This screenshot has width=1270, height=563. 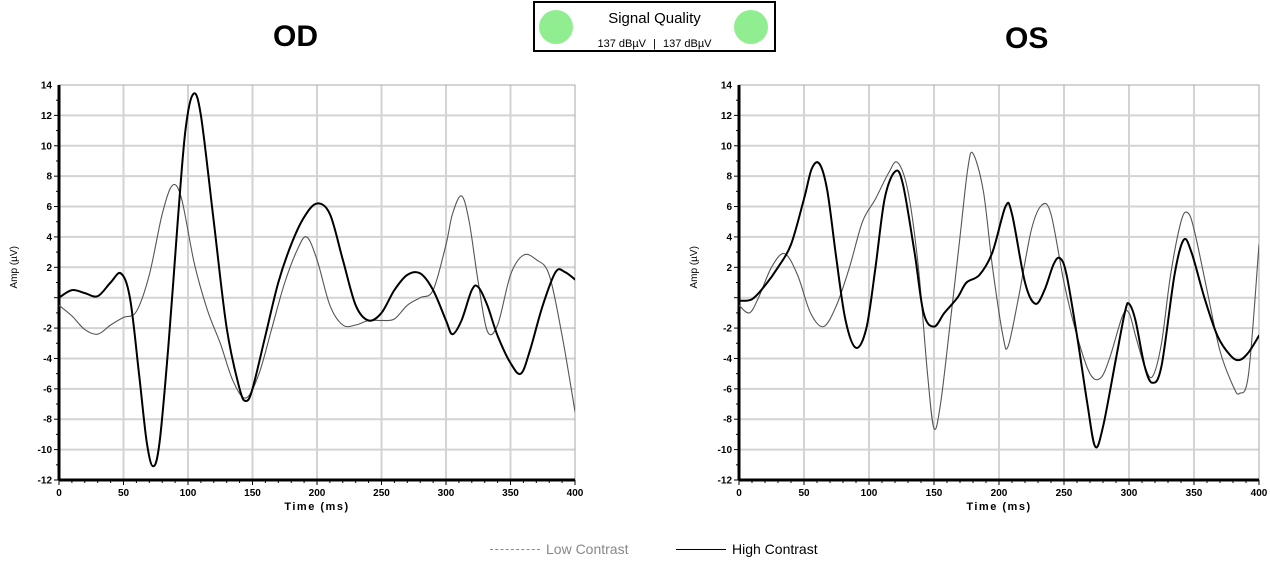 I want to click on od-signal-indicator-icon, so click(x=556, y=27).